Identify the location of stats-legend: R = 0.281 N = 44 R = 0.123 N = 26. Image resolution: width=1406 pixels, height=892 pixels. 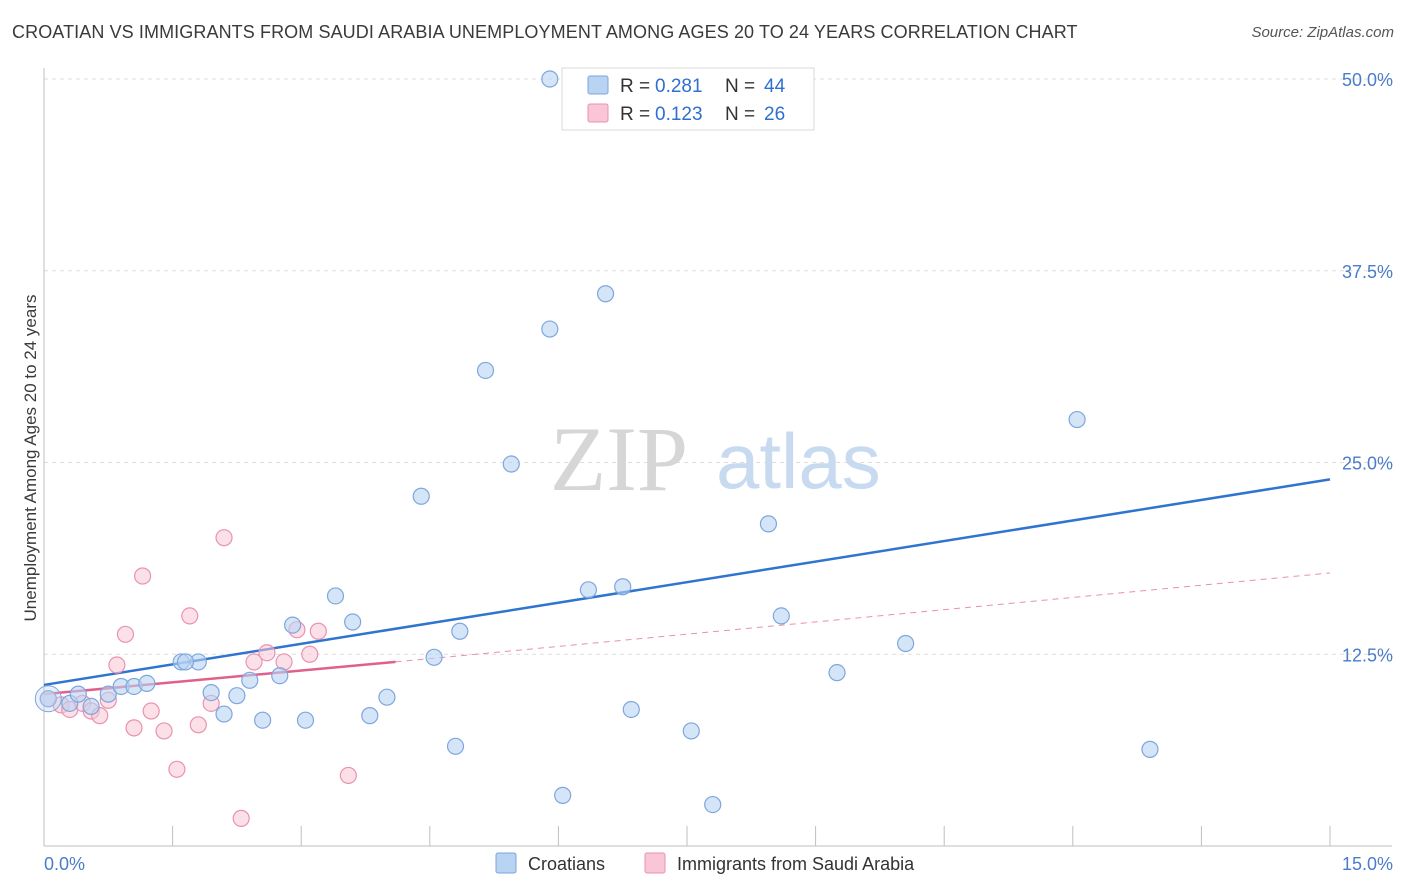
(688, 99).